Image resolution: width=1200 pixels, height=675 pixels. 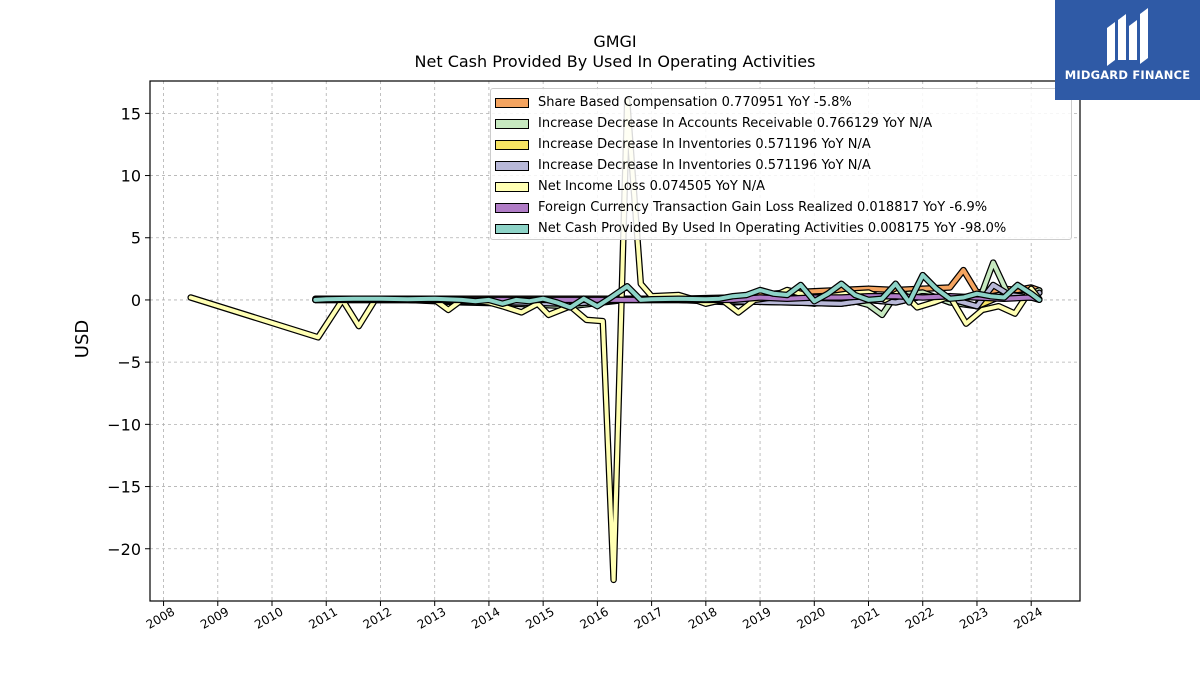 I want to click on x-tick-label: 2010, so click(x=268, y=617).